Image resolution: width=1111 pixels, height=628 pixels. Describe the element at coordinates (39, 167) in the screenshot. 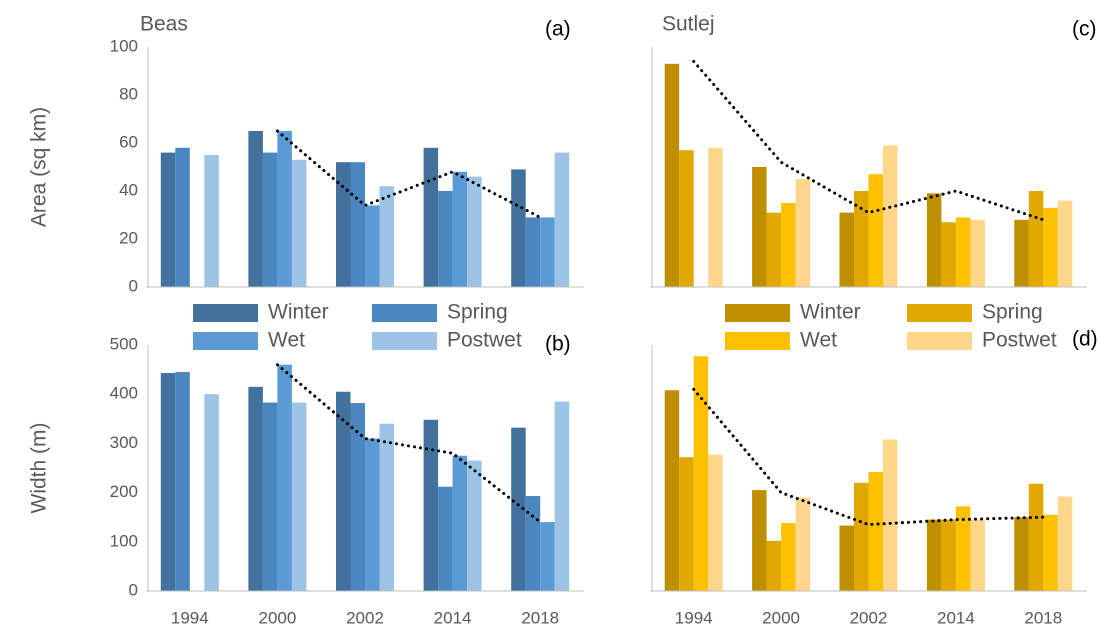

I see `y-axis-label: Area (sq km)` at that location.